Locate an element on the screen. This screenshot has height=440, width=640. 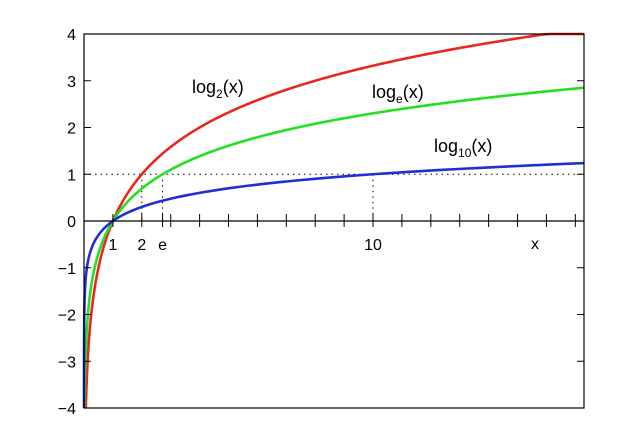
x-tick-label: 10 is located at coordinates (373, 245).